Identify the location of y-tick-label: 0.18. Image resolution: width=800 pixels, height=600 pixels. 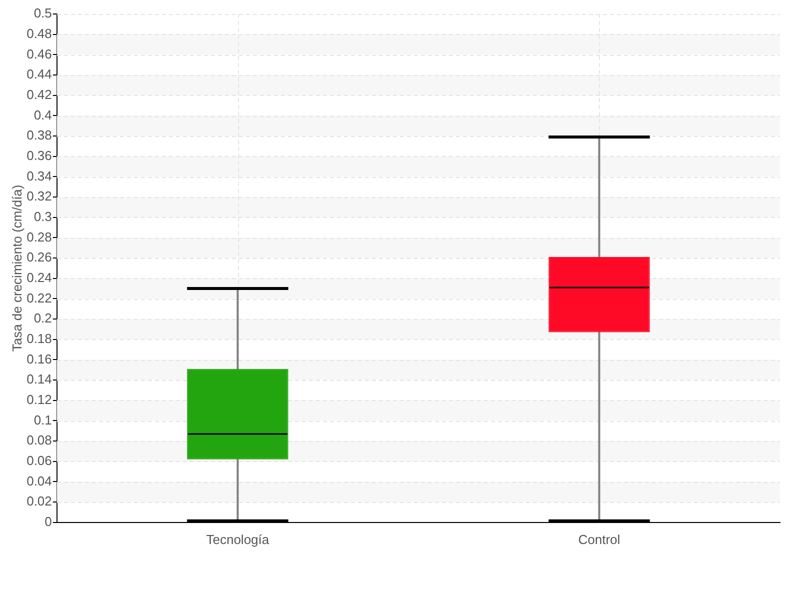
(39, 338).